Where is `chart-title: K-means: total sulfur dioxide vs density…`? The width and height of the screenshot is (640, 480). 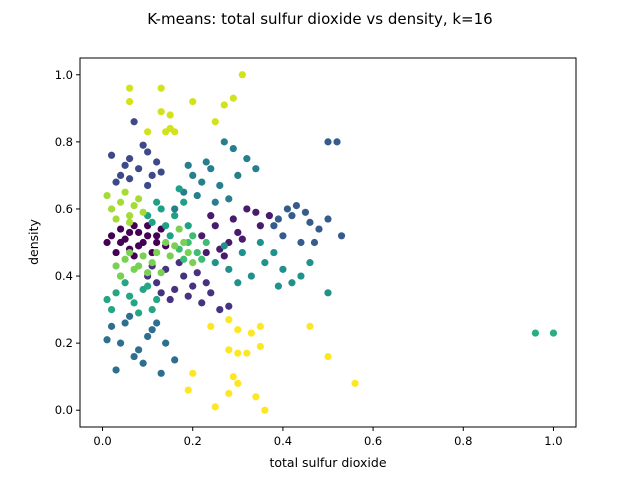 chart-title: K-means: total sulfur dioxide vs density… is located at coordinates (319, 19).